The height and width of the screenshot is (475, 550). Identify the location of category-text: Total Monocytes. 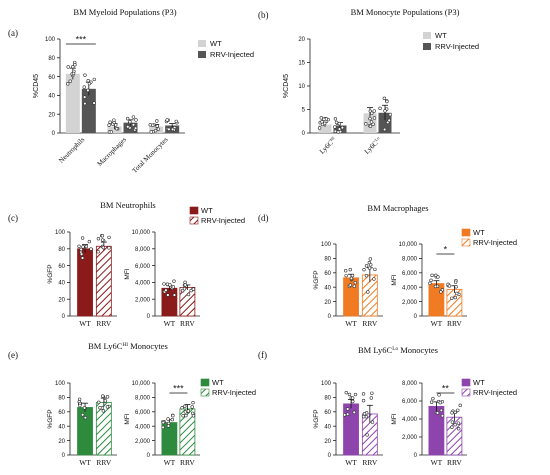
(150, 155).